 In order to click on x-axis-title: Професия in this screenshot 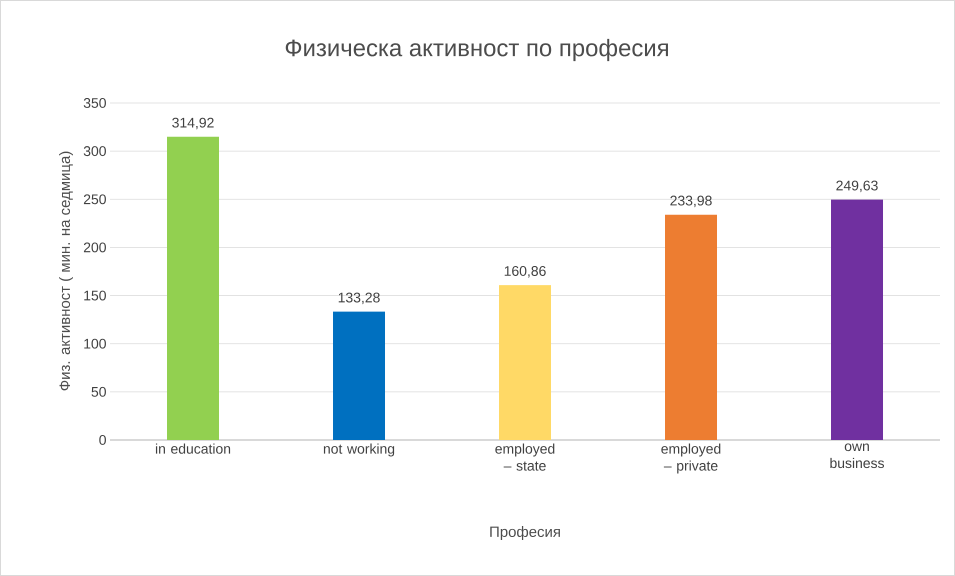, I will do `click(525, 533)`.